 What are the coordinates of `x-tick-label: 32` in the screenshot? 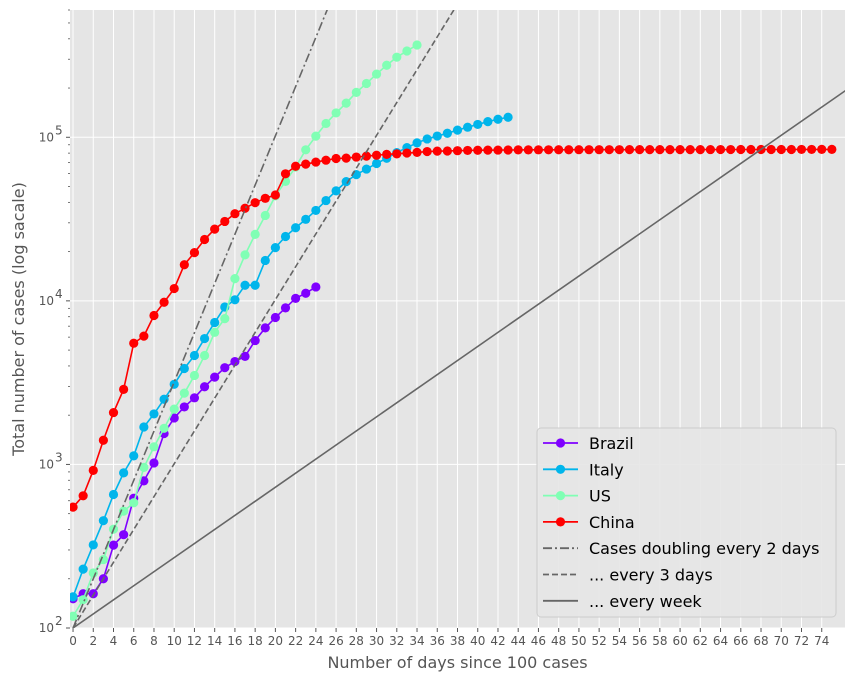 It's located at (396, 641).